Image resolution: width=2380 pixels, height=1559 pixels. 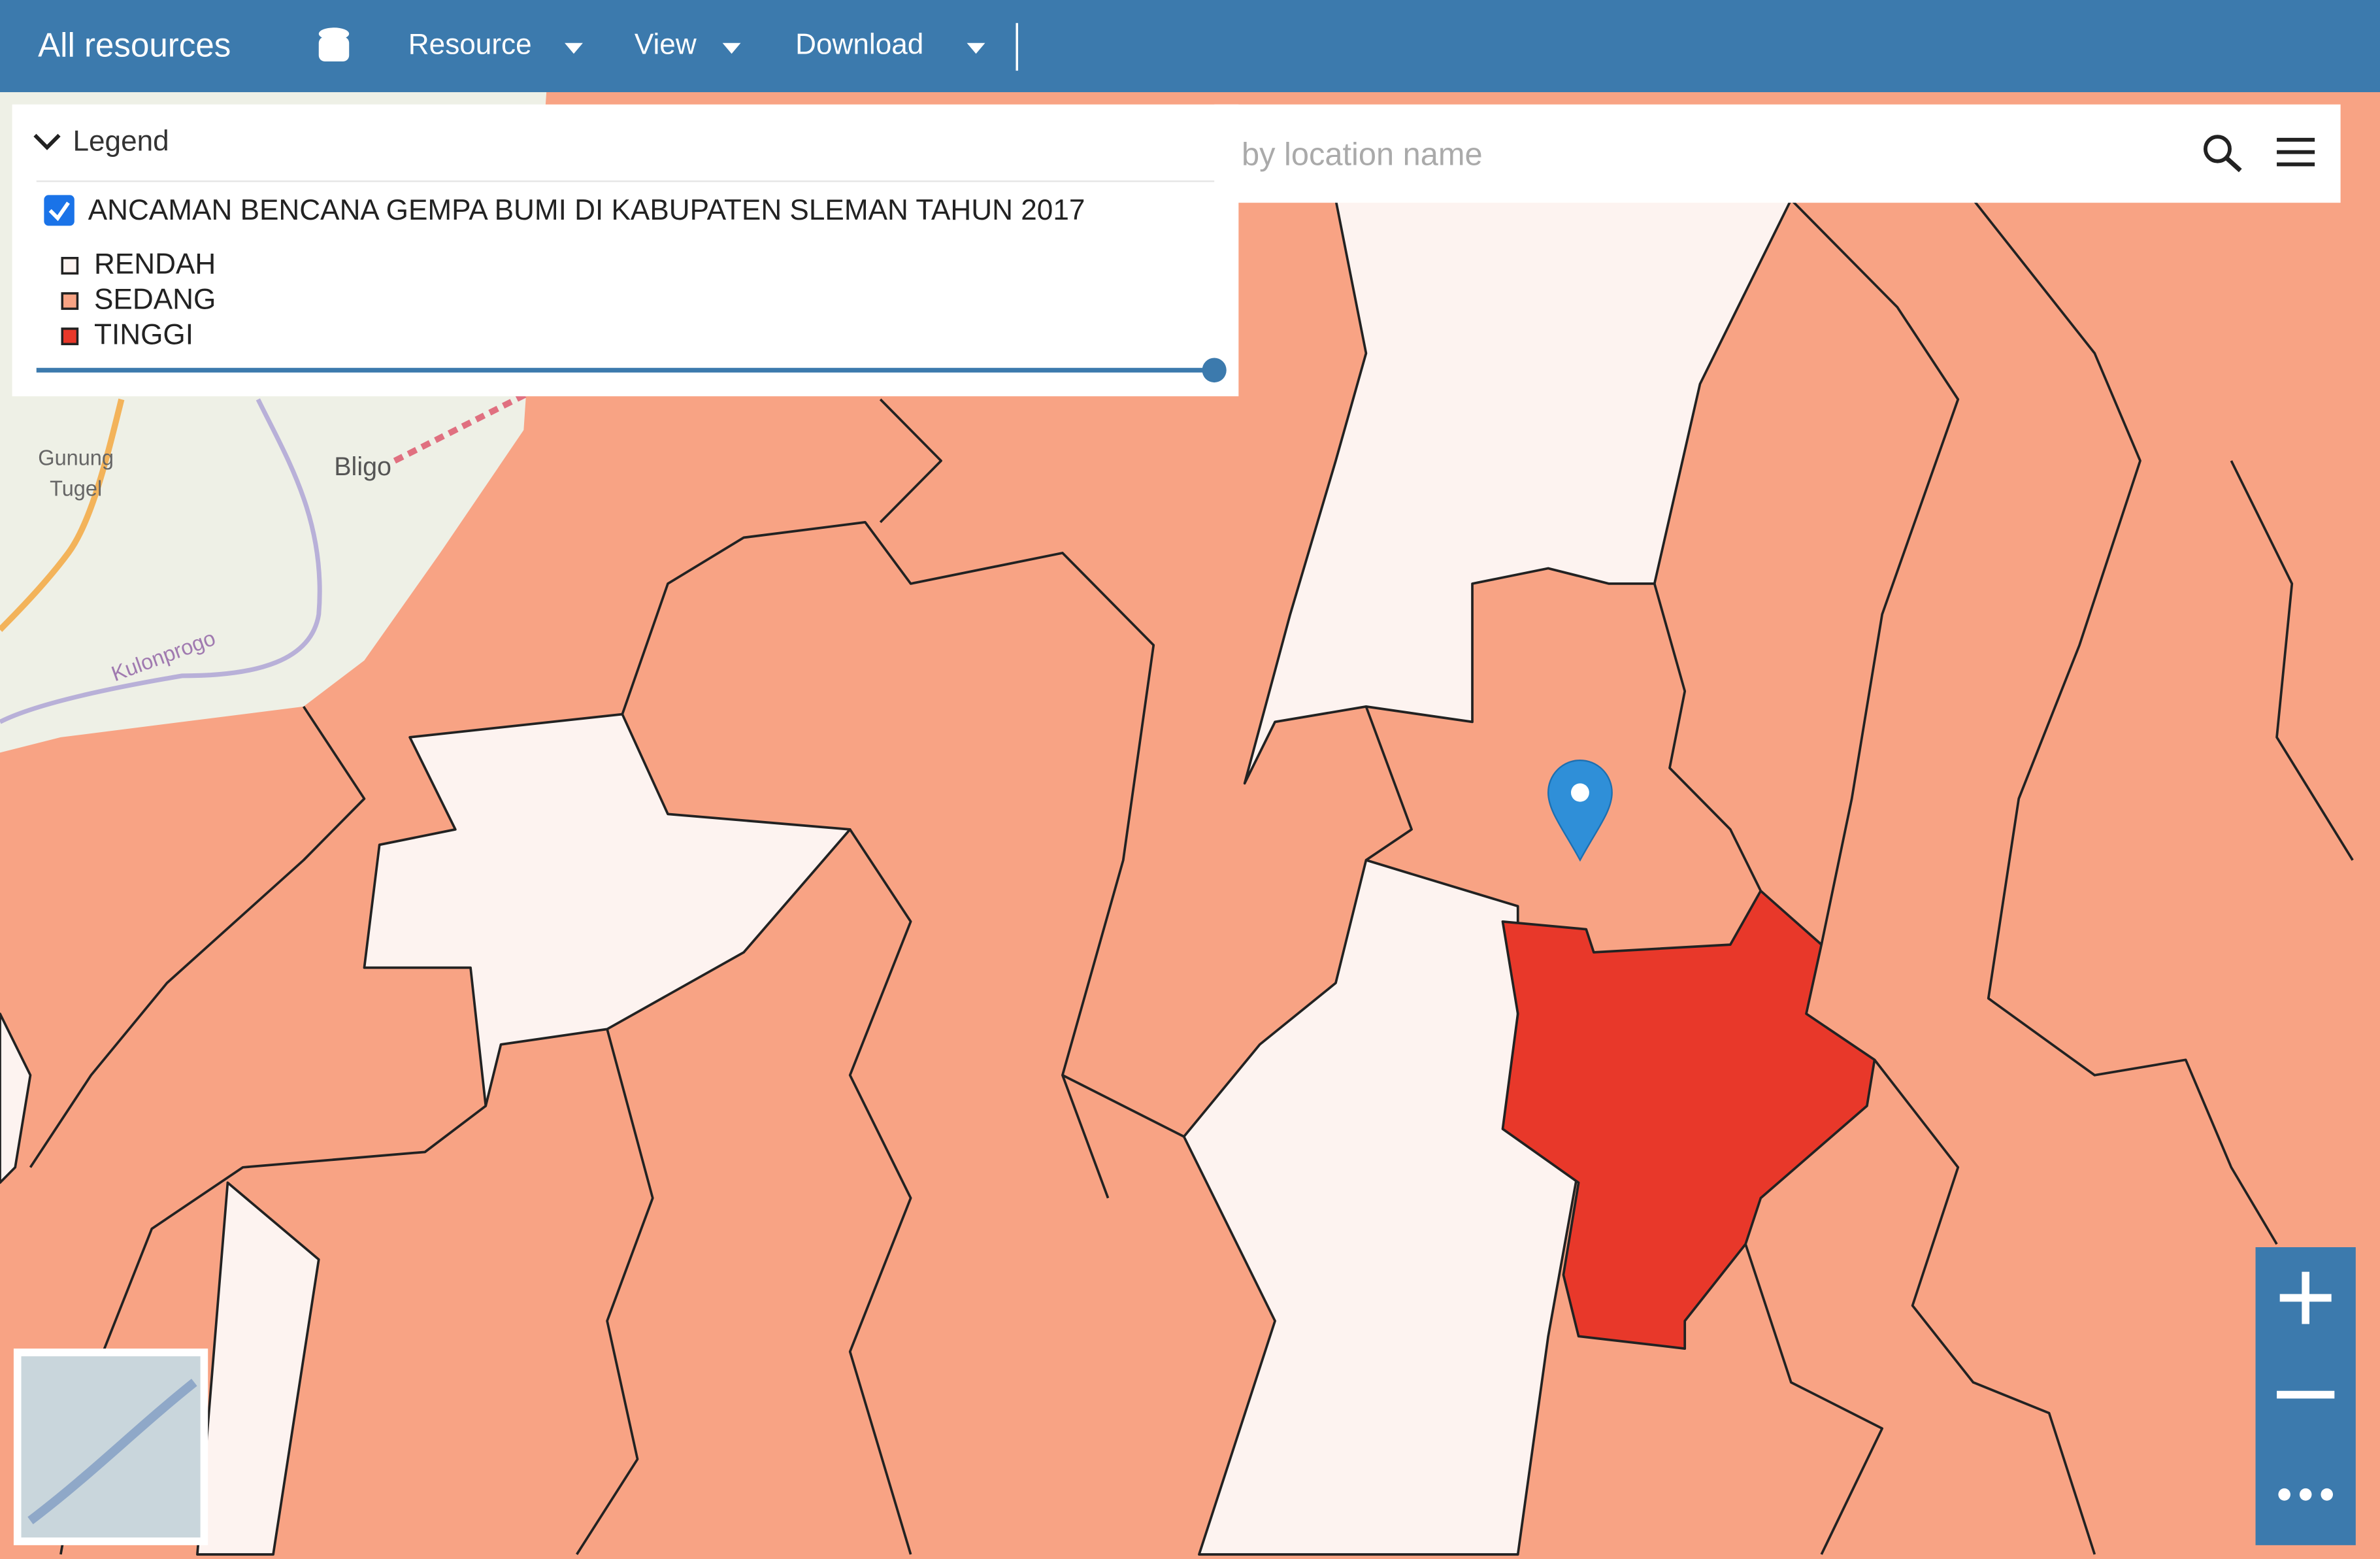 I want to click on road, so click(x=62, y=515).